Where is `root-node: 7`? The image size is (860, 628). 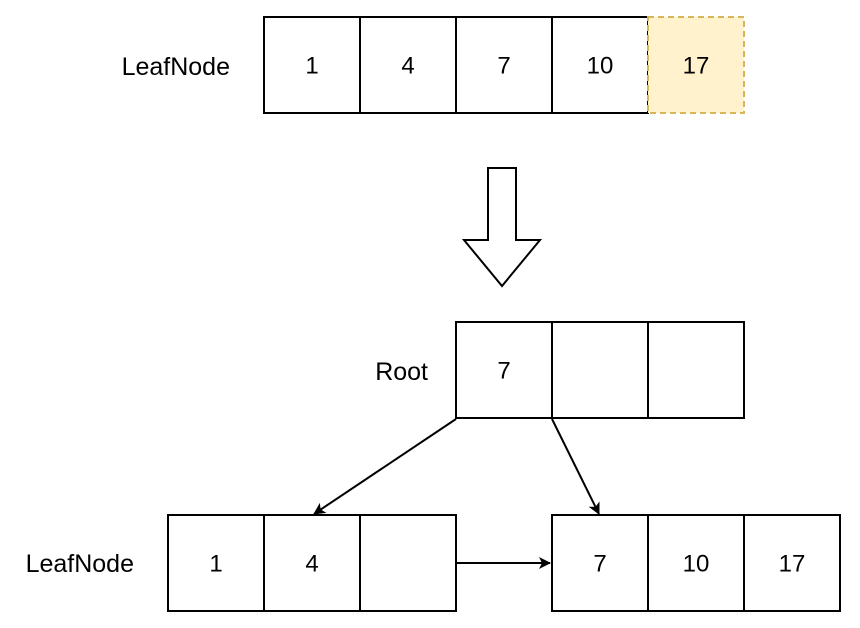
root-node: 7 is located at coordinates (600, 370).